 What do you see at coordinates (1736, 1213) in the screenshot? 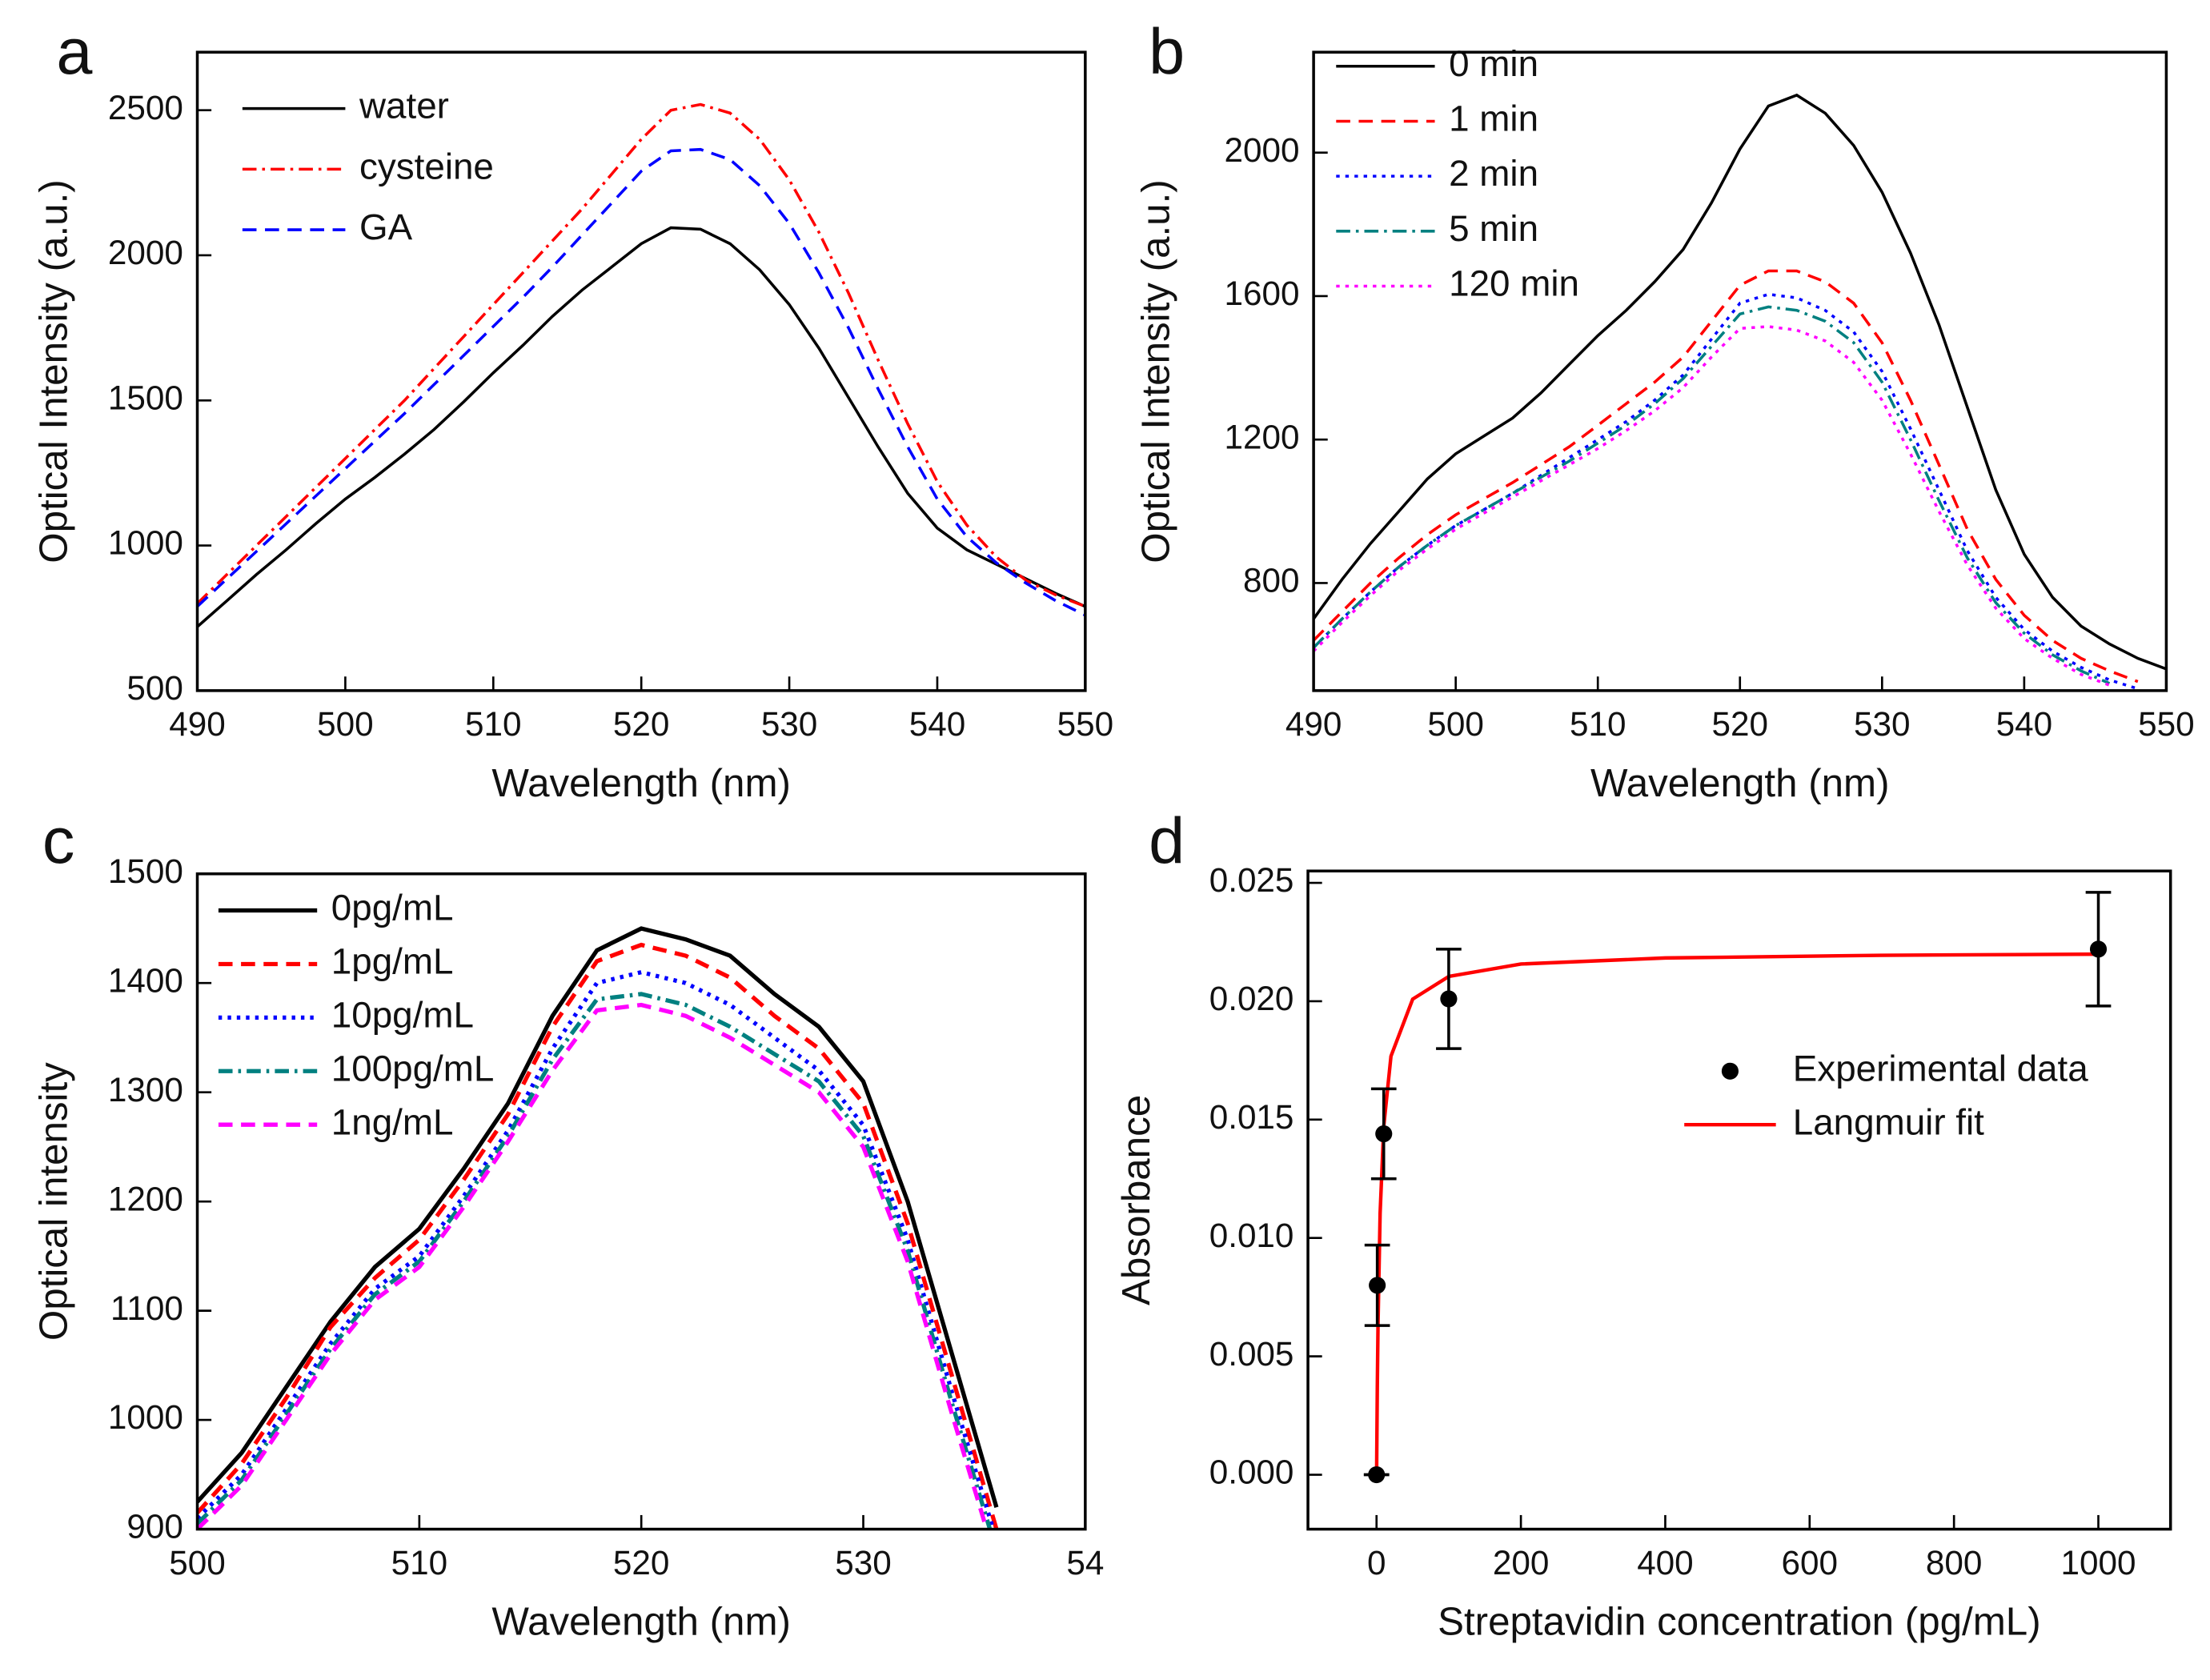
I see `fit-curve` at bounding box center [1736, 1213].